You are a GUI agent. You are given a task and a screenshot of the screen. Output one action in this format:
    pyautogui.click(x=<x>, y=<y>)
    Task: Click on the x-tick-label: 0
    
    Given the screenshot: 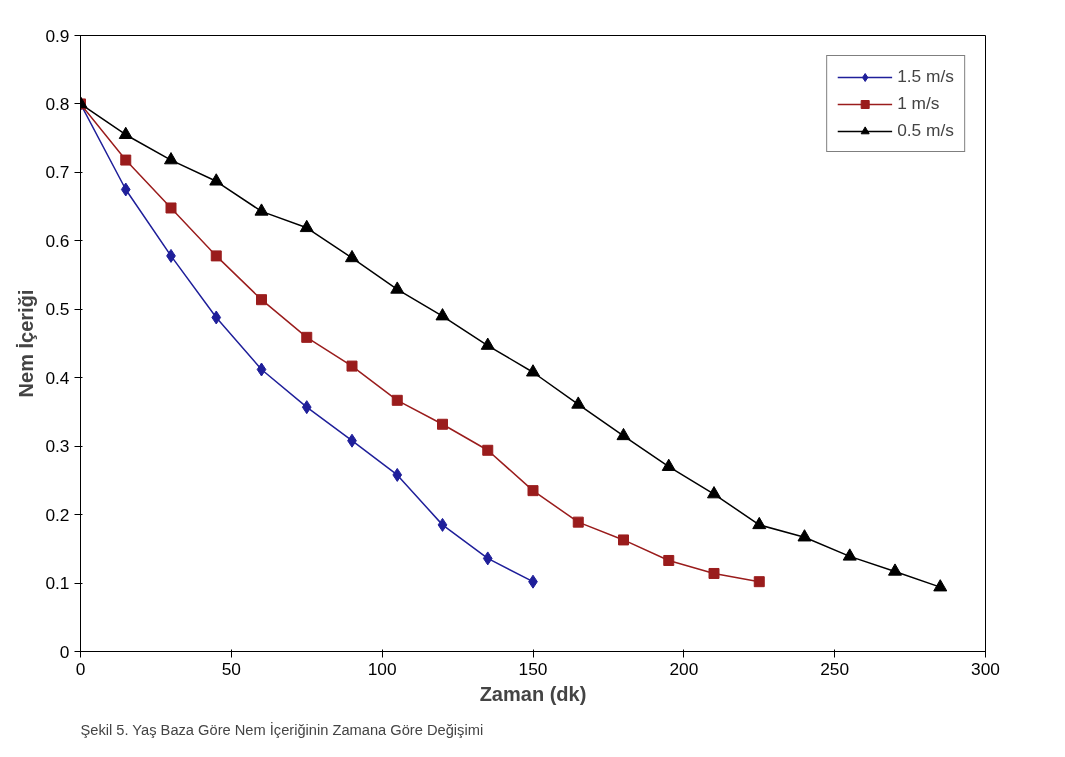 What is the action you would take?
    pyautogui.click(x=80, y=668)
    